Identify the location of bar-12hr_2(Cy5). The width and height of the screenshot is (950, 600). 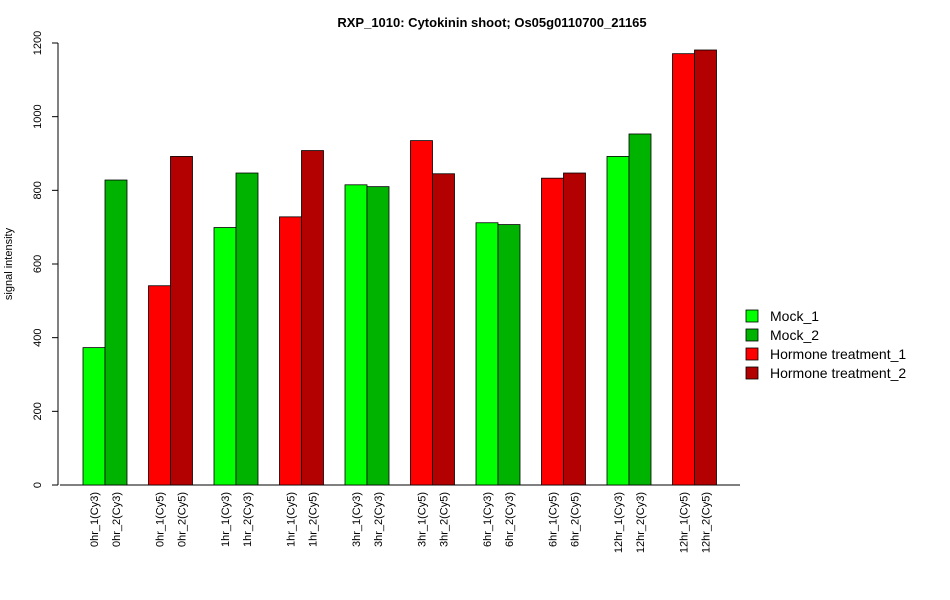
(705, 267).